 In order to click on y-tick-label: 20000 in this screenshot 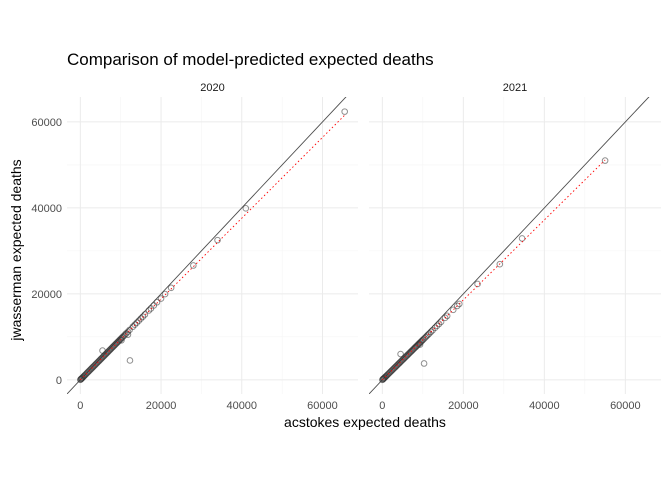, I will do `click(46, 295)`.